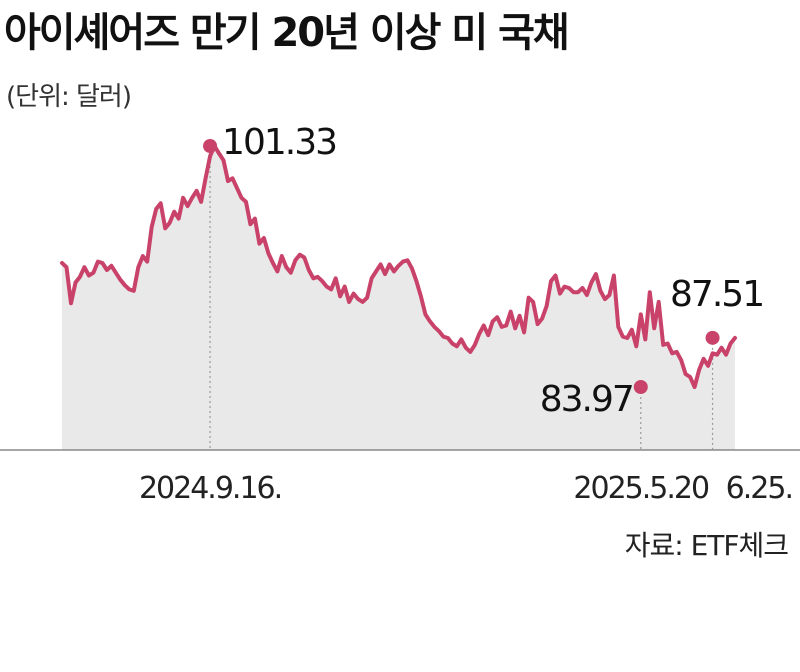 The height and width of the screenshot is (672, 800). Describe the element at coordinates (586, 399) in the screenshot. I see `annotation-label: 83.97` at that location.